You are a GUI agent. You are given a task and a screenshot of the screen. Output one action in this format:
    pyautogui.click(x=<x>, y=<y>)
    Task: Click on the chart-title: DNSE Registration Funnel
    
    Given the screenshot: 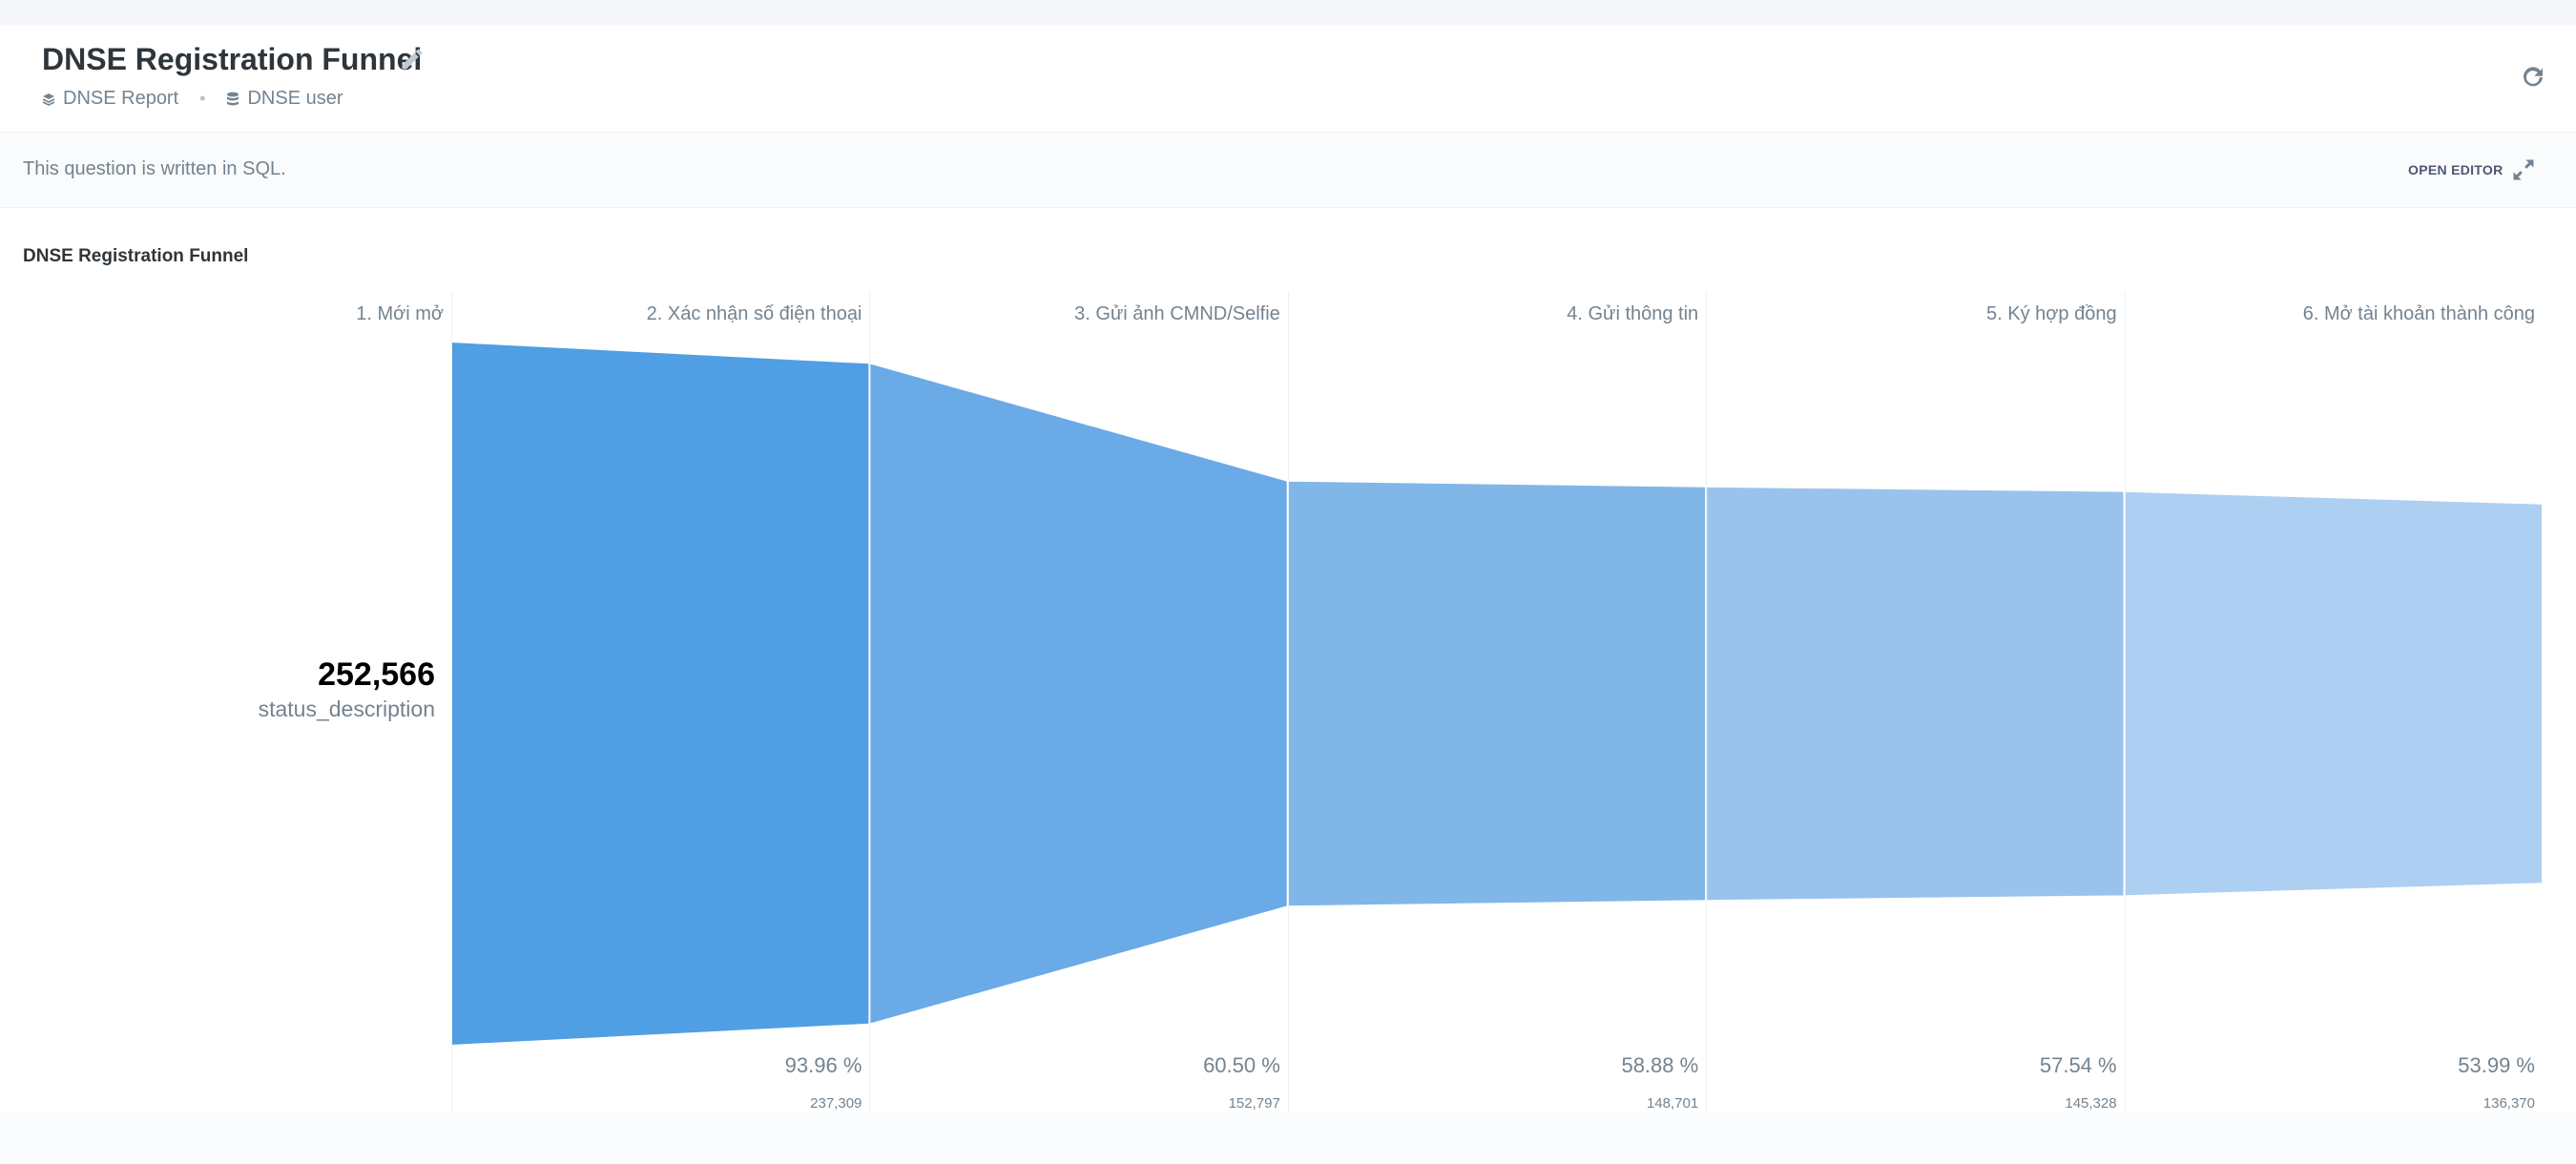 What is the action you would take?
    pyautogui.click(x=136, y=256)
    